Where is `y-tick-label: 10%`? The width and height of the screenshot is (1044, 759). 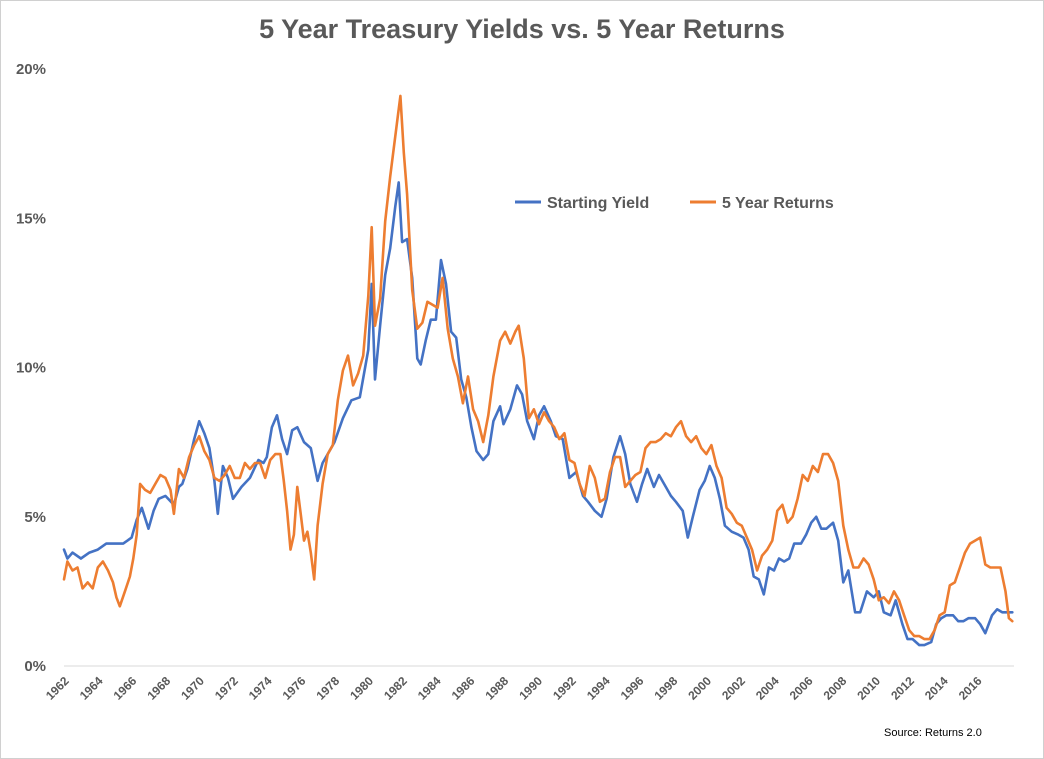 y-tick-label: 10% is located at coordinates (31, 368).